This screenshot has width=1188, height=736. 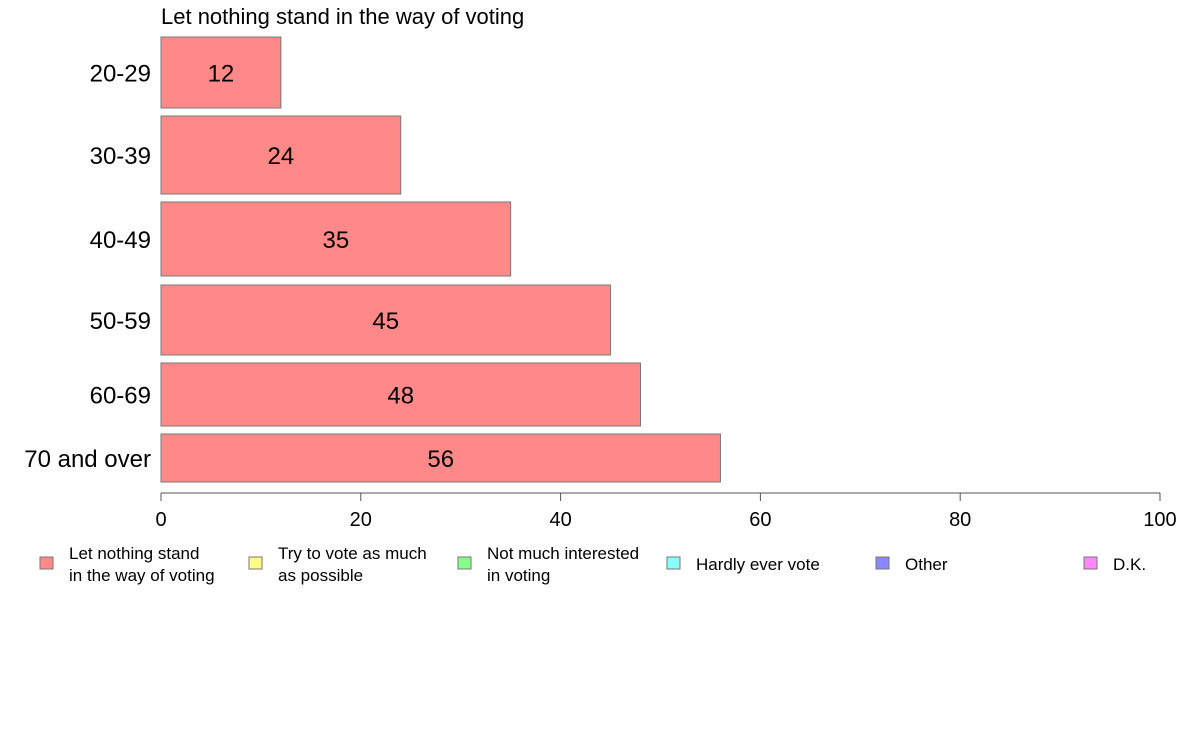 I want to click on bar-value-label: 56, so click(x=440, y=459).